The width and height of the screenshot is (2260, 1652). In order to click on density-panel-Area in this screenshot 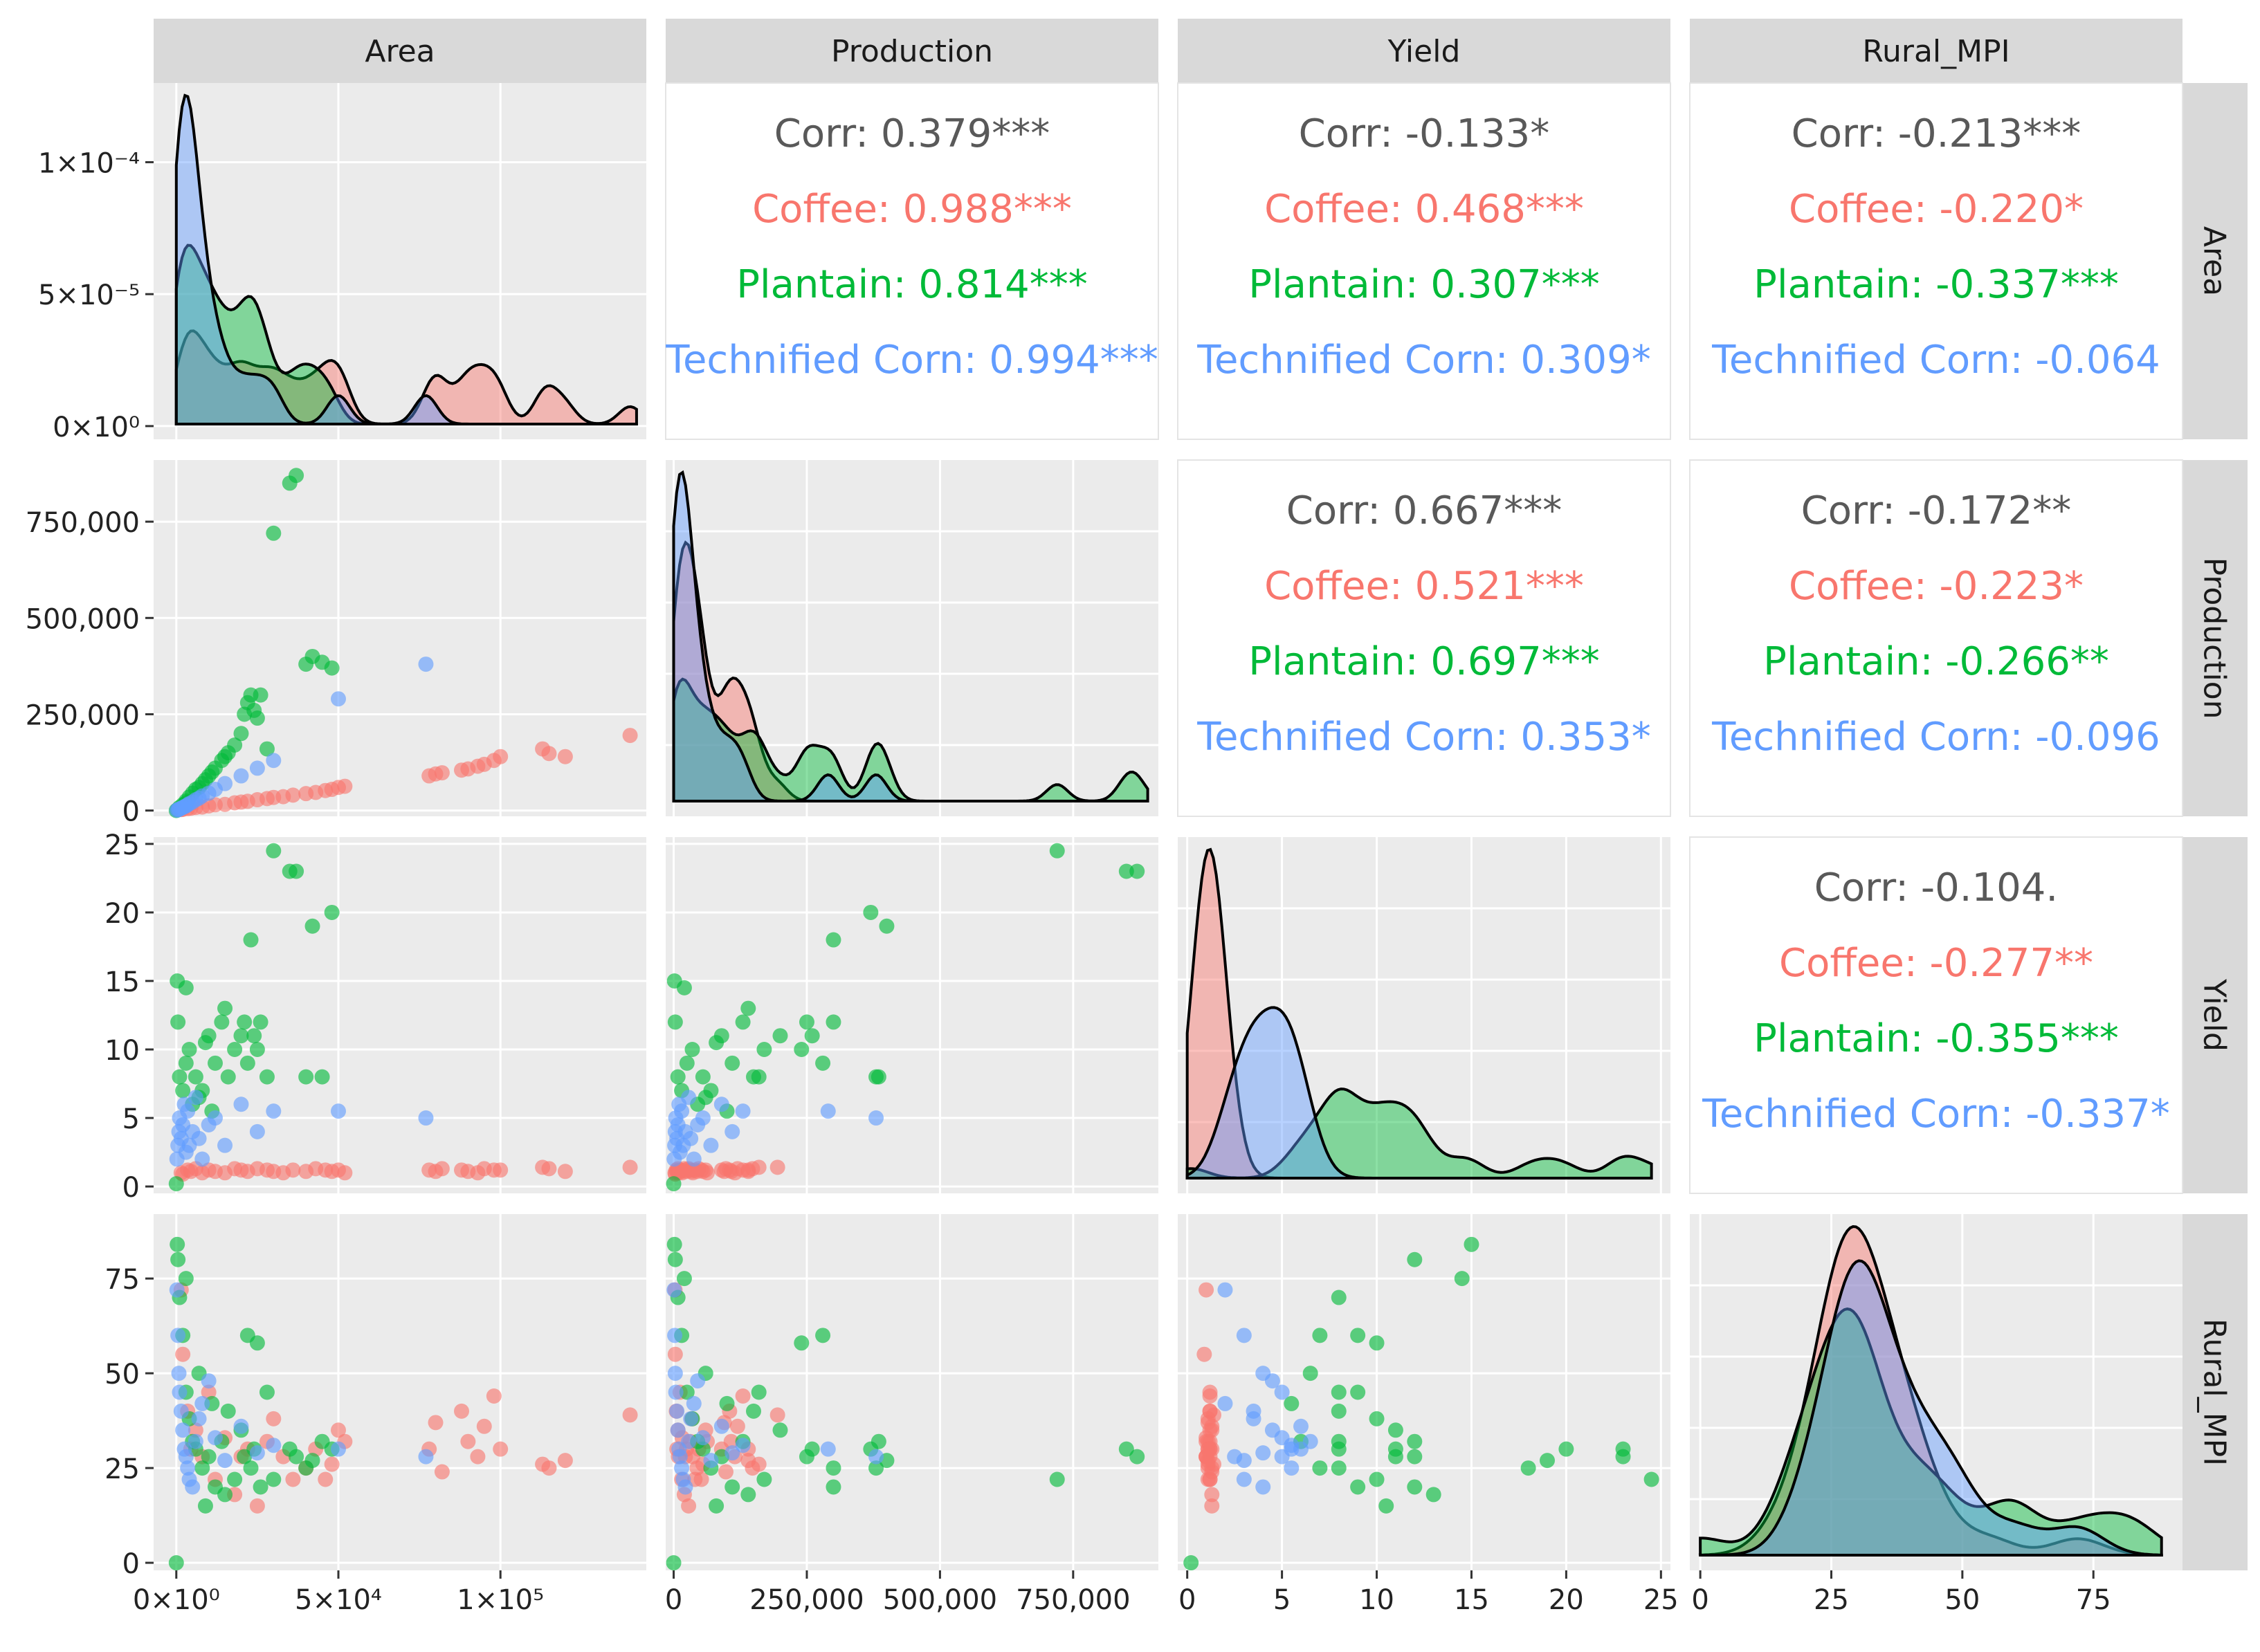, I will do `click(406, 259)`.